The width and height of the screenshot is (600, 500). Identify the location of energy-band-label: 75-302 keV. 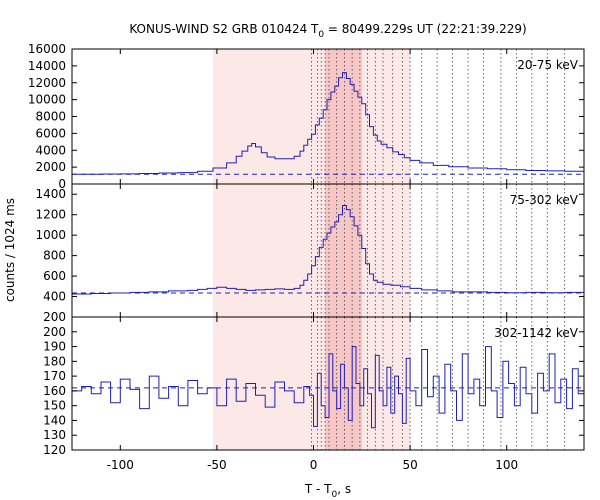
(544, 200).